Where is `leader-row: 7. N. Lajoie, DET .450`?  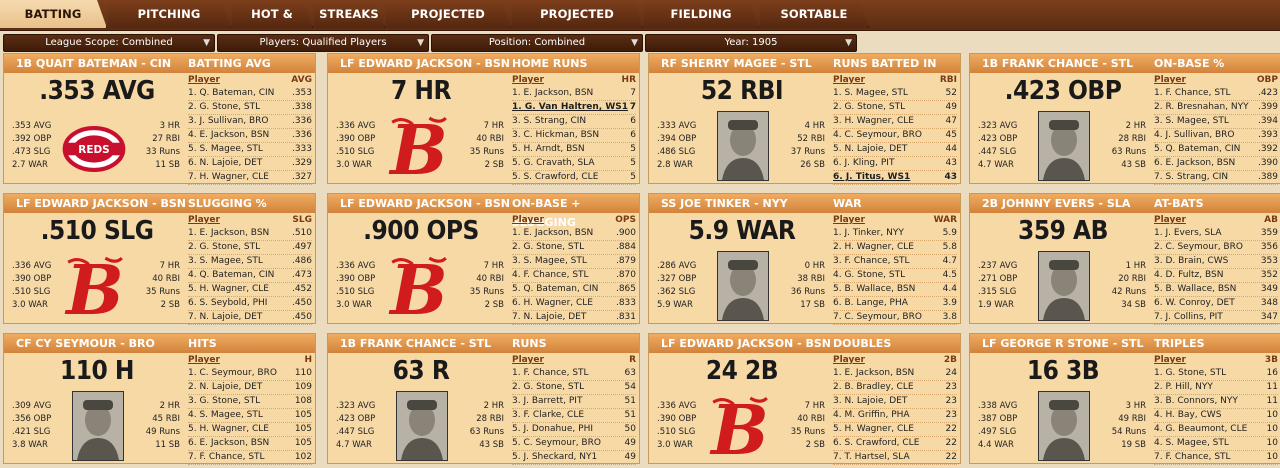
leader-row: 7. N. Lajoie, DET .450 is located at coordinates (250, 318).